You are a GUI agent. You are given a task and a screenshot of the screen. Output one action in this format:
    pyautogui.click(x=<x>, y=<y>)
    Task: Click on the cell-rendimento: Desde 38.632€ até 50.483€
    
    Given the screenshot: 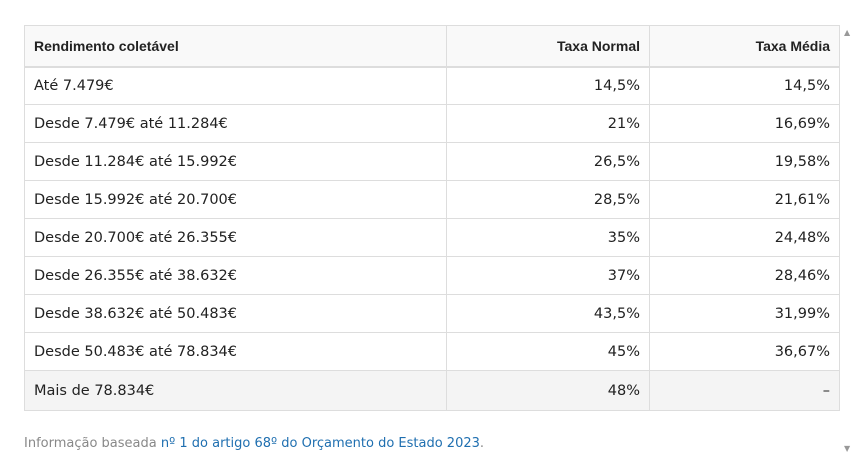 What is the action you would take?
    pyautogui.click(x=235, y=313)
    